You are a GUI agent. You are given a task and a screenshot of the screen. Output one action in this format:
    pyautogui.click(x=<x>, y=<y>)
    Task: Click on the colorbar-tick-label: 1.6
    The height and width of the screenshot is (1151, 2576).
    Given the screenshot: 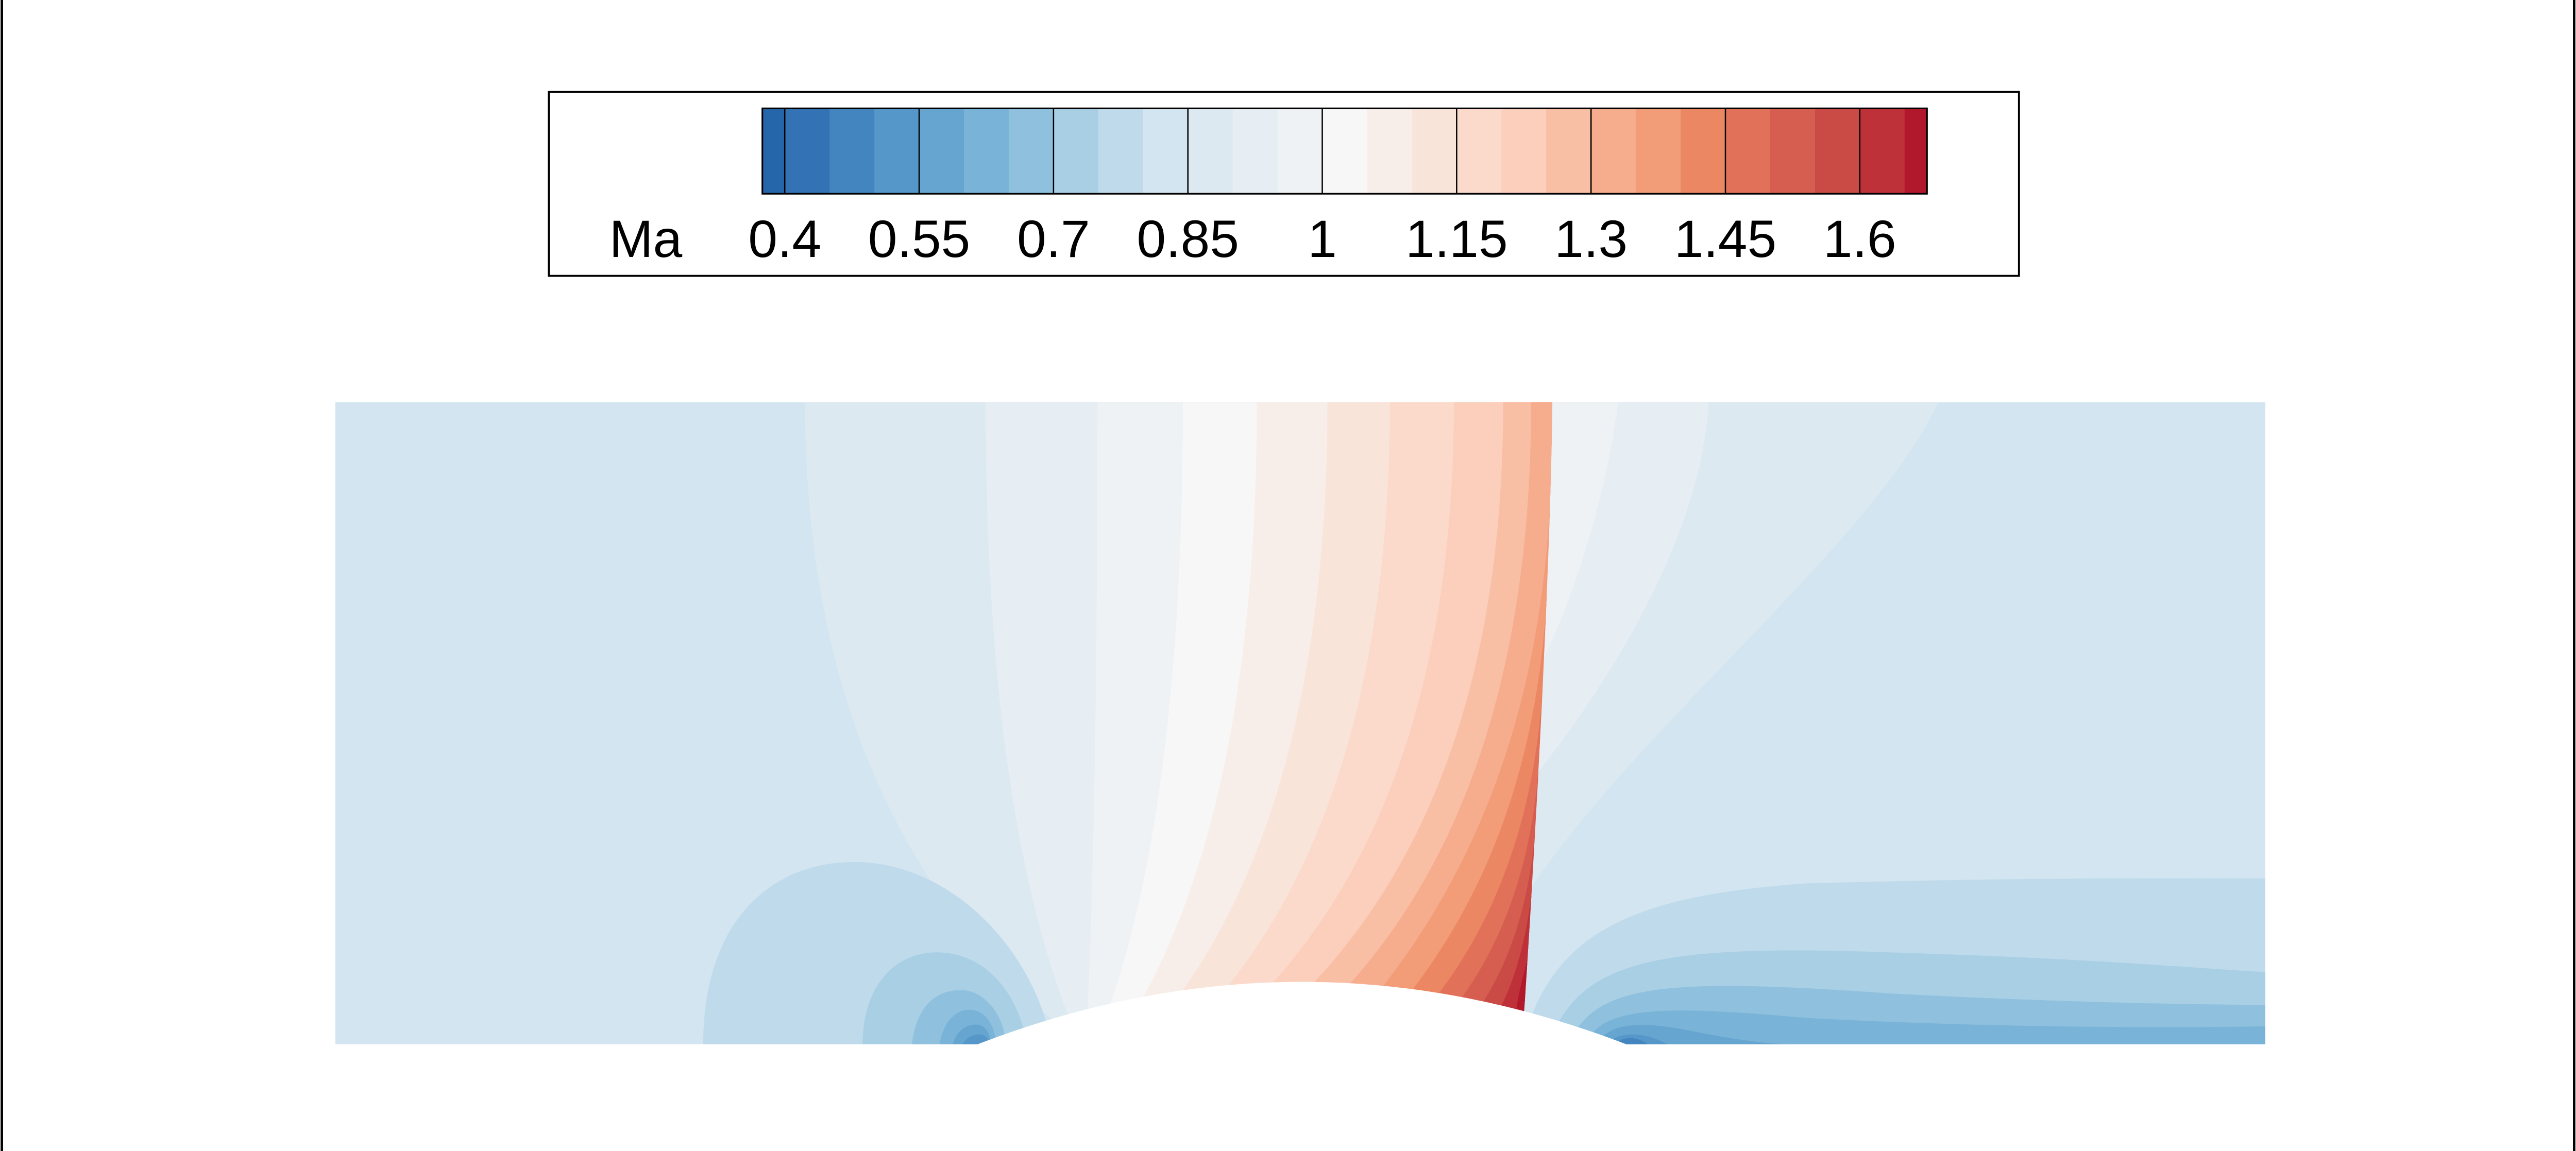 What is the action you would take?
    pyautogui.click(x=1859, y=239)
    